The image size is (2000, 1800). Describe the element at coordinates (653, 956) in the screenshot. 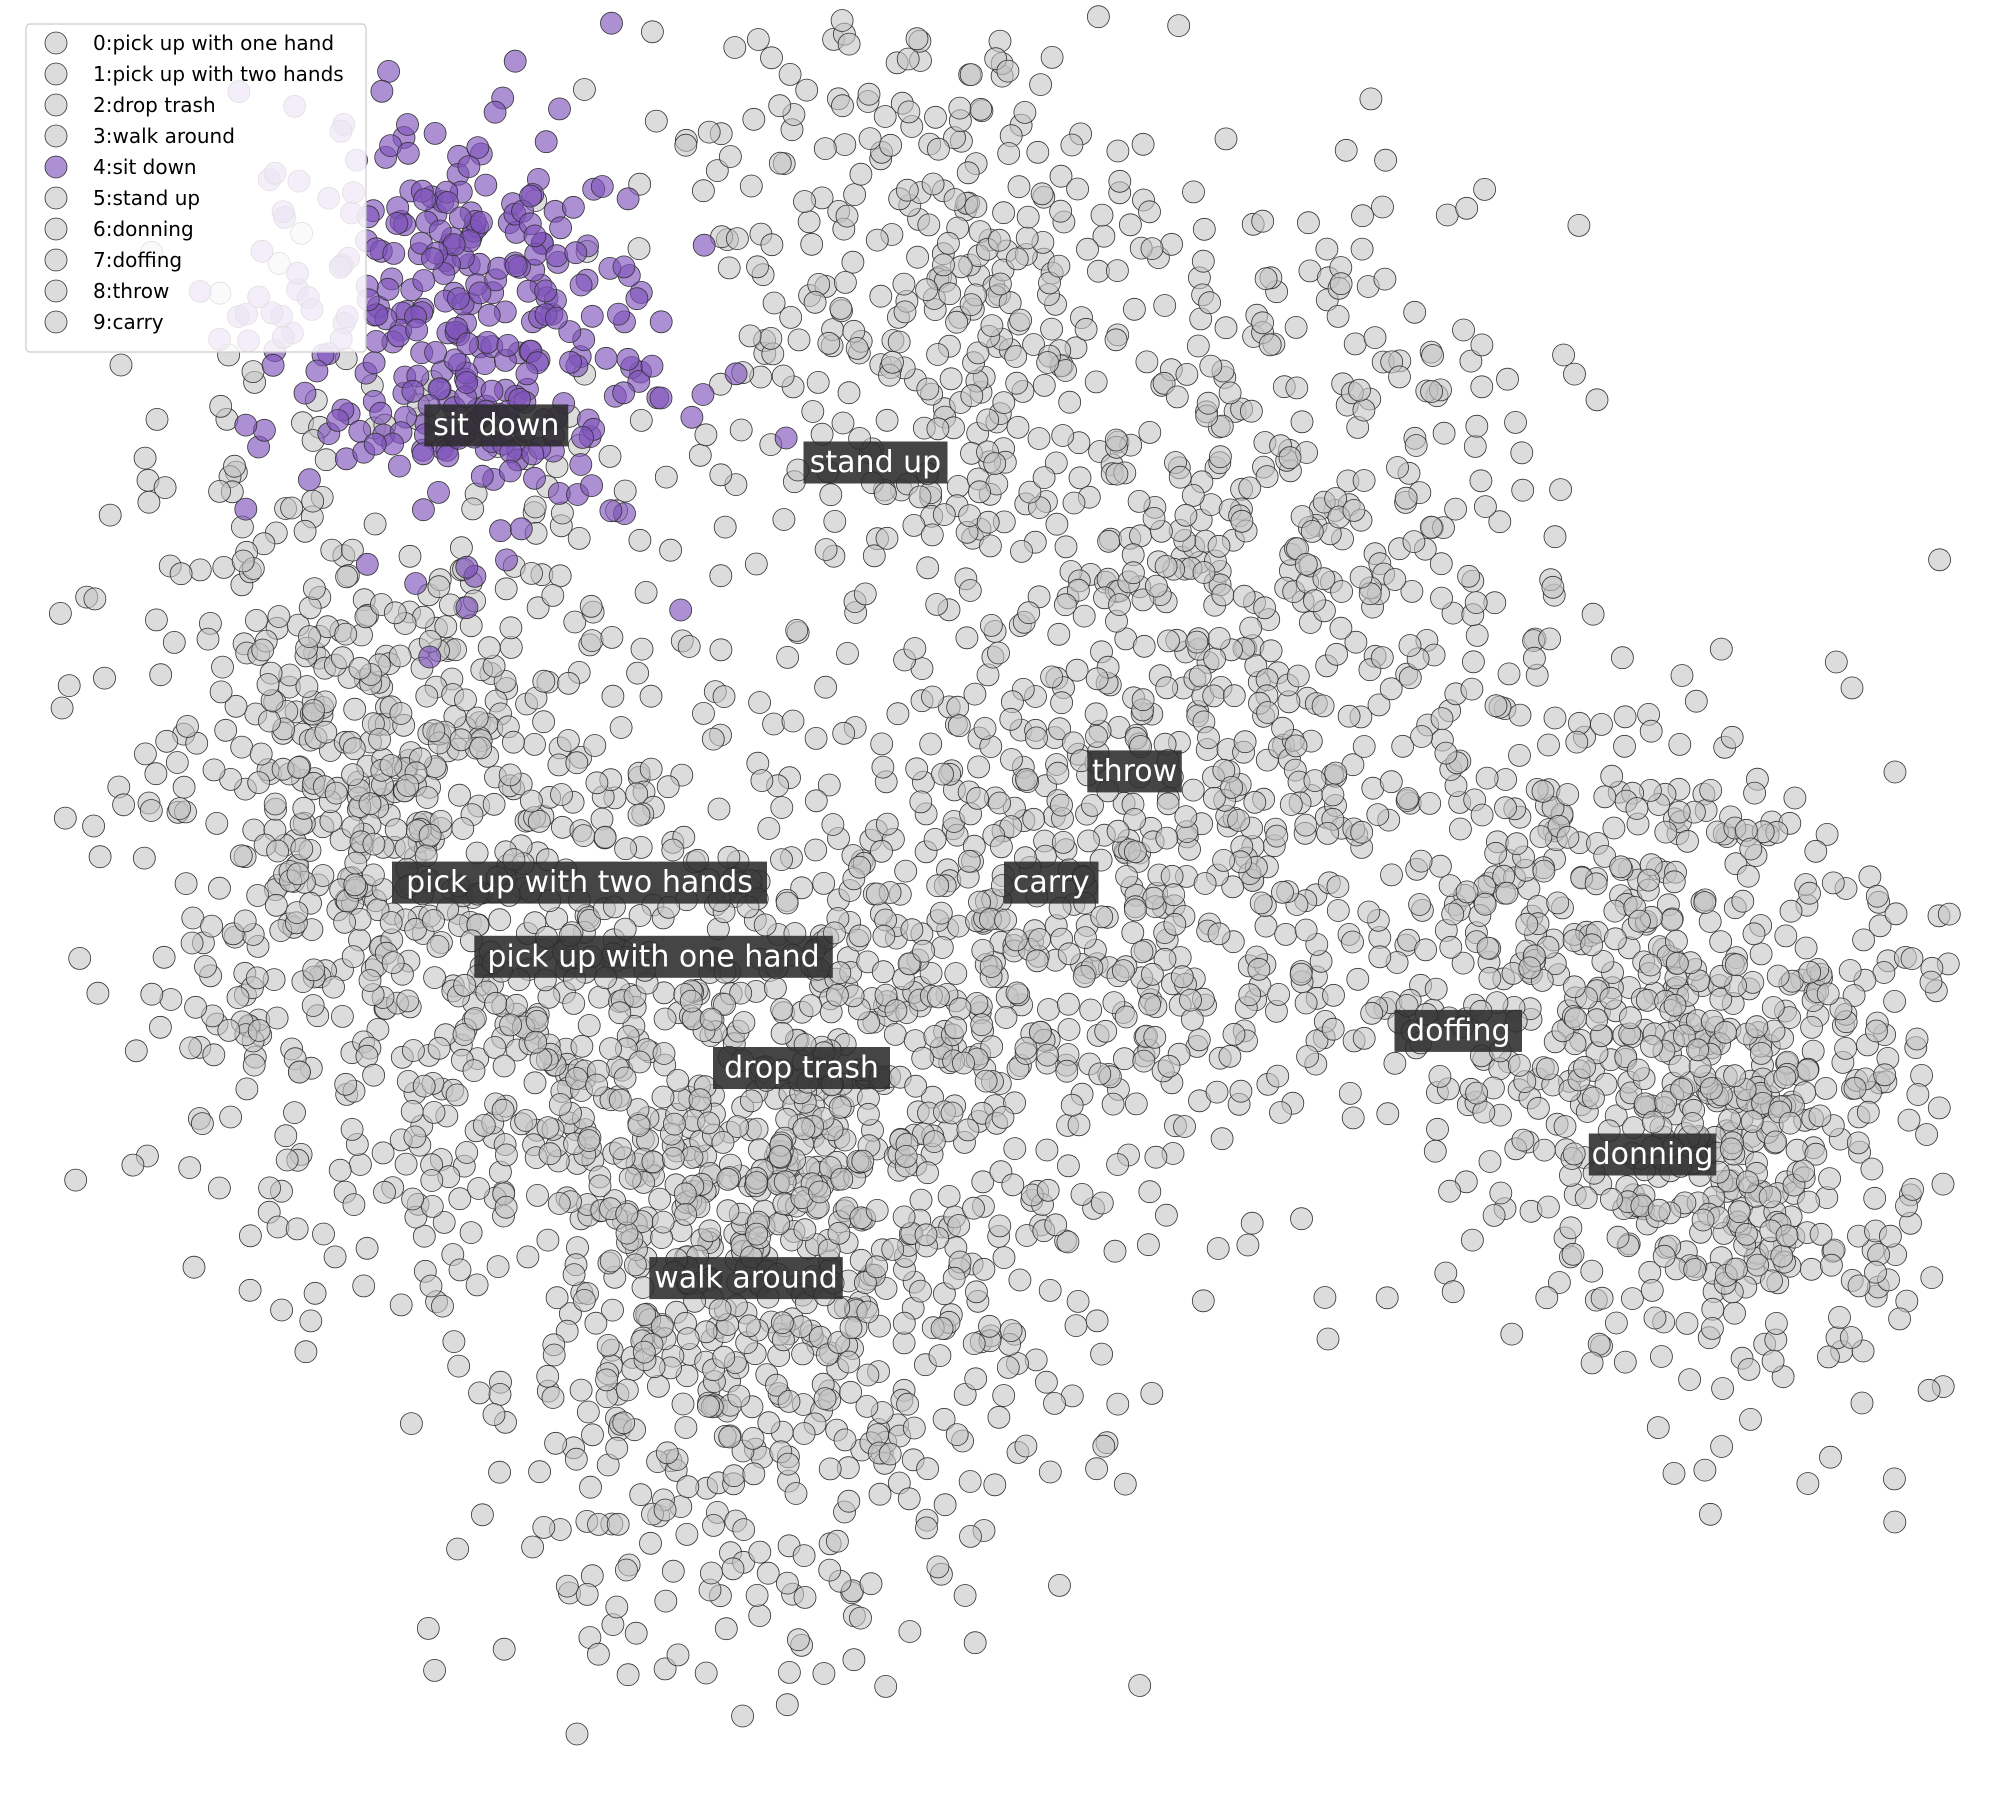

I see `cluster-label-text: pick up with one hand` at that location.